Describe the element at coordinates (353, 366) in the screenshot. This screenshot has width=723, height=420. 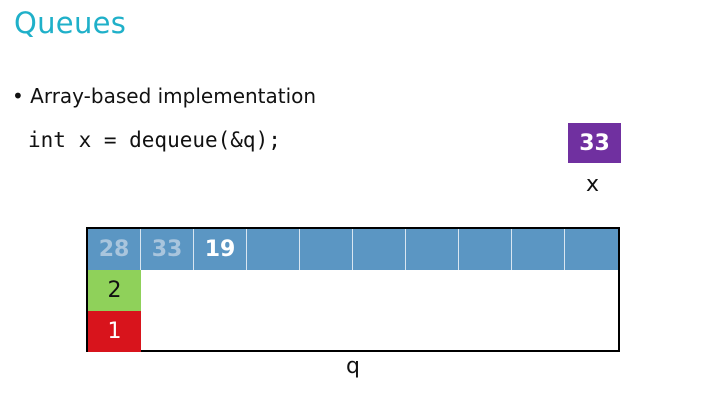
I see `queue-variable-label: q` at that location.